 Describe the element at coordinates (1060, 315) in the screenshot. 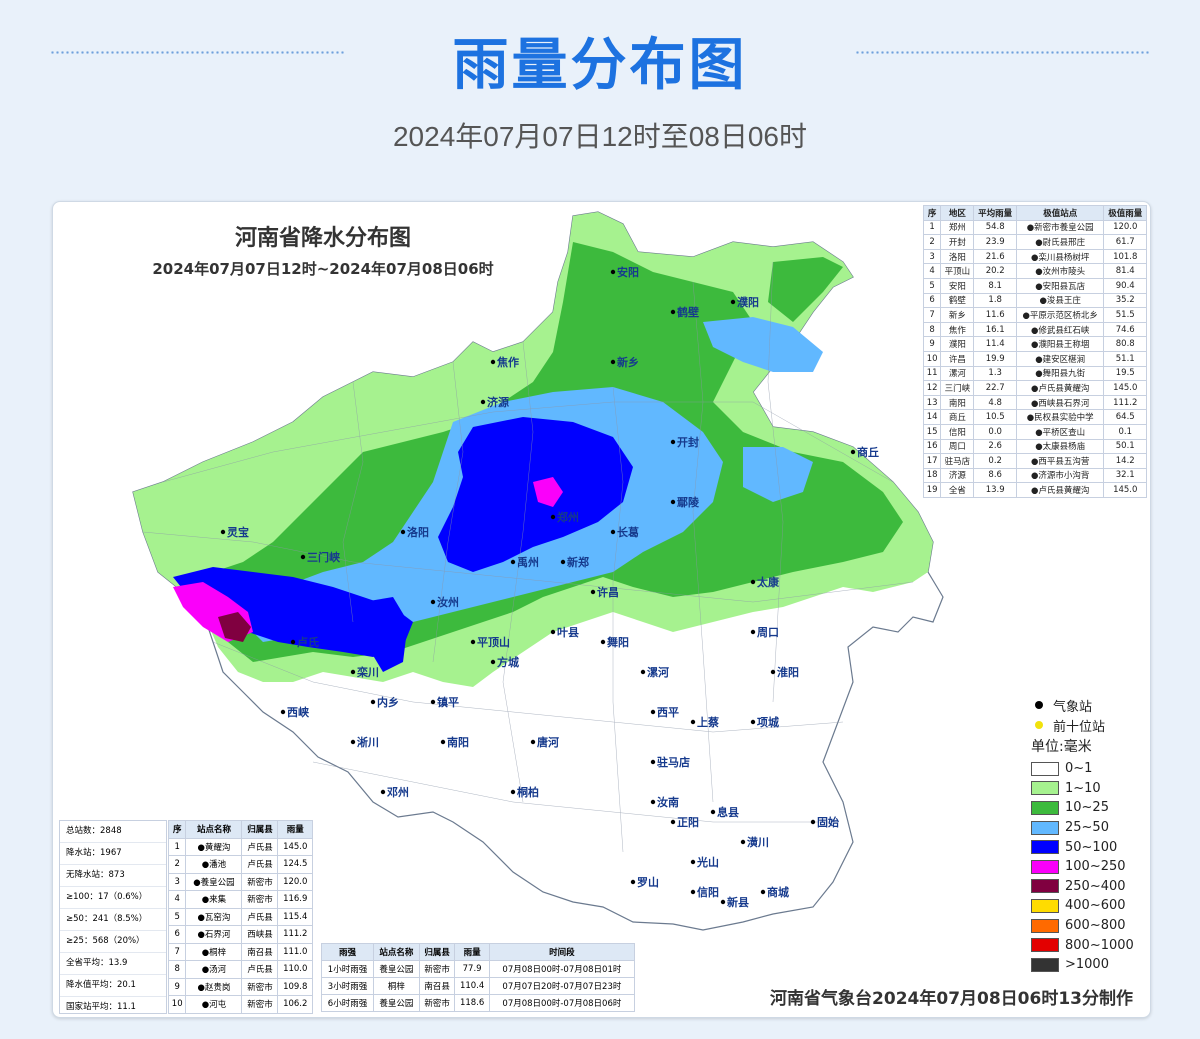

I see `city-table-cell: ●平原示范区桥北乡` at that location.